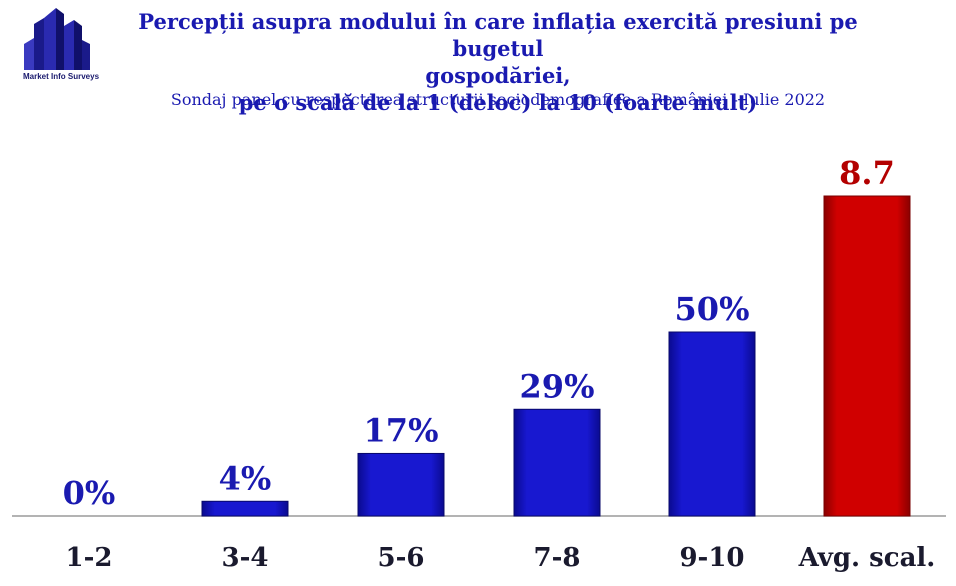 Image resolution: width=956 pixels, height=586 pixels. What do you see at coordinates (867, 558) in the screenshot?
I see `category-label-avg-scal-: Avg. scal.` at bounding box center [867, 558].